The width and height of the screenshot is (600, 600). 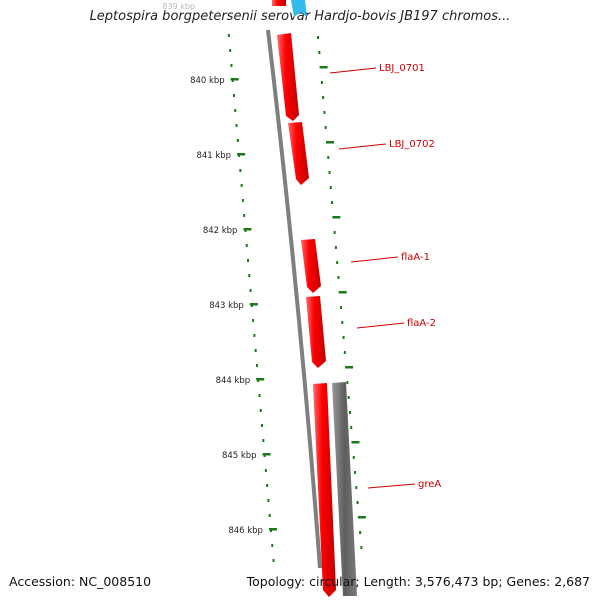 I want to click on gene-label-greA: greA, so click(x=429, y=484).